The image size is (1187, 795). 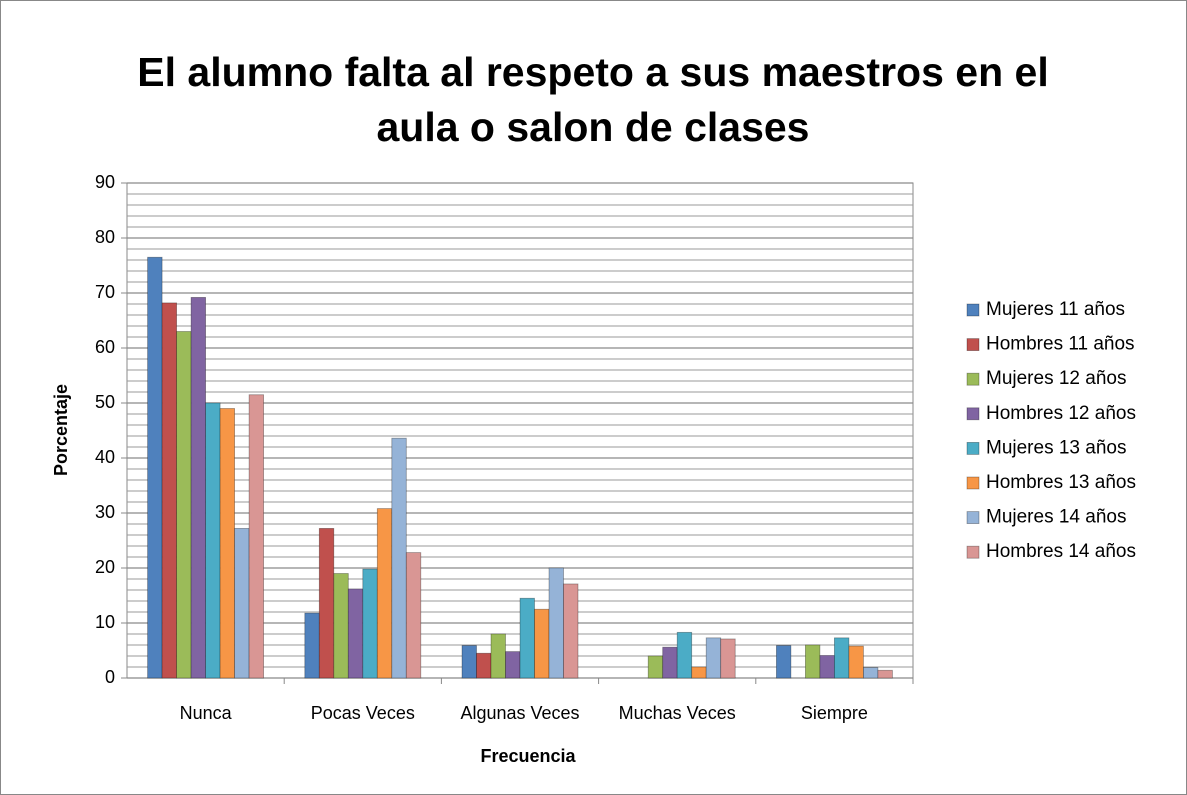 What do you see at coordinates (105, 347) in the screenshot?
I see `y-tick-label: 60` at bounding box center [105, 347].